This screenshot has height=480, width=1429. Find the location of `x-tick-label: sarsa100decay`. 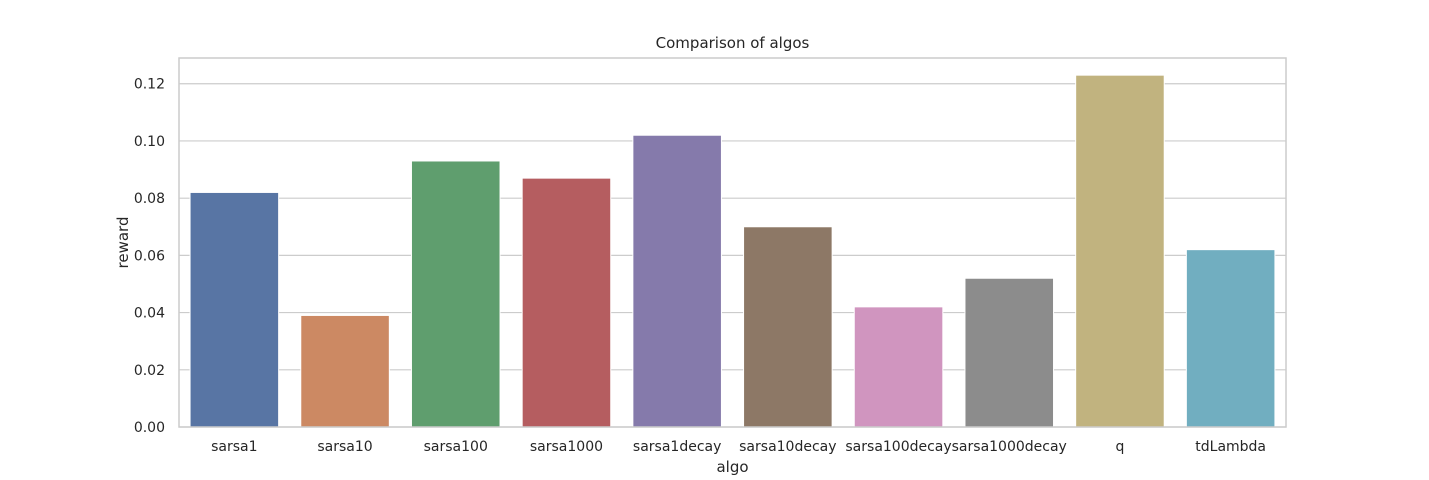

x-tick-label: sarsa100decay is located at coordinates (898, 447).